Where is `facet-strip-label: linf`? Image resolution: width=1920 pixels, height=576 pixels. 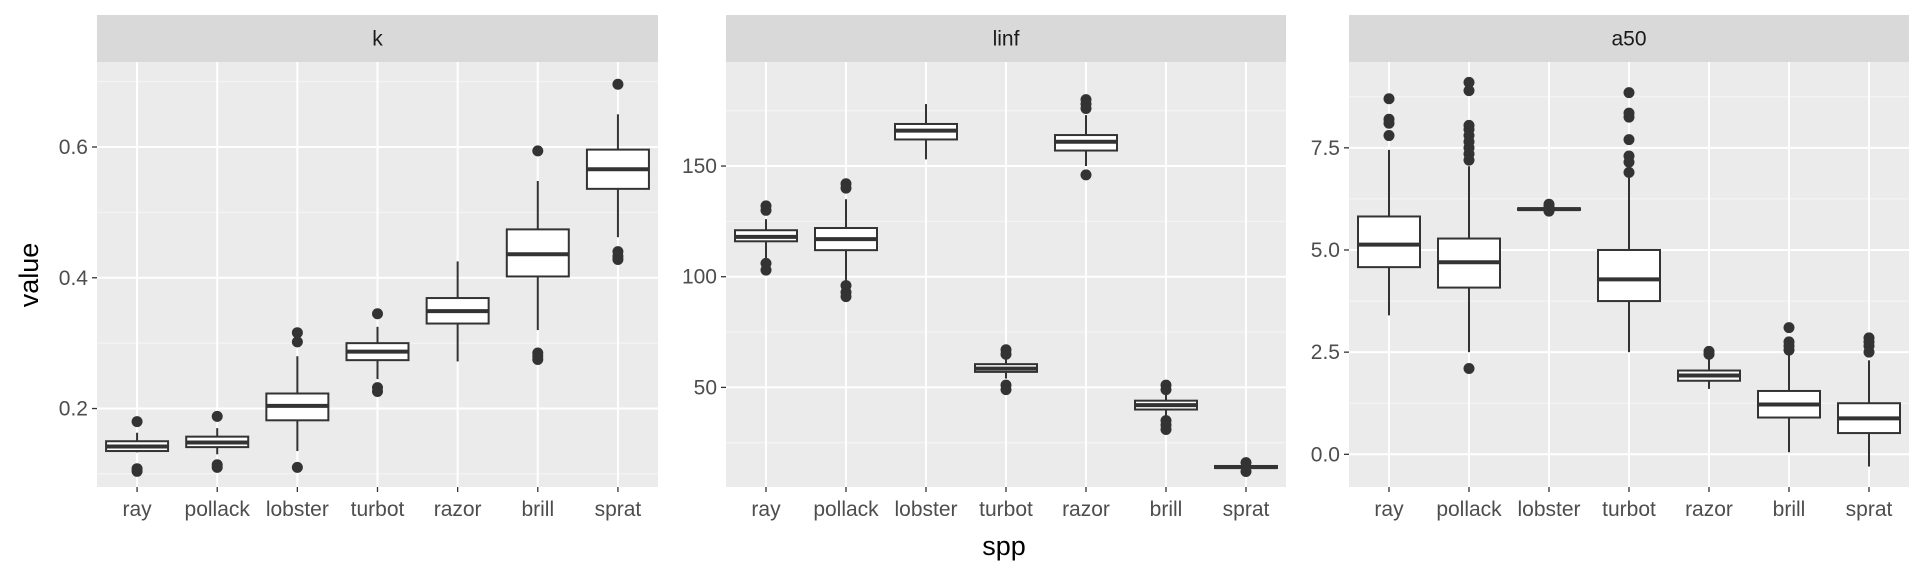 facet-strip-label: linf is located at coordinates (1006, 39).